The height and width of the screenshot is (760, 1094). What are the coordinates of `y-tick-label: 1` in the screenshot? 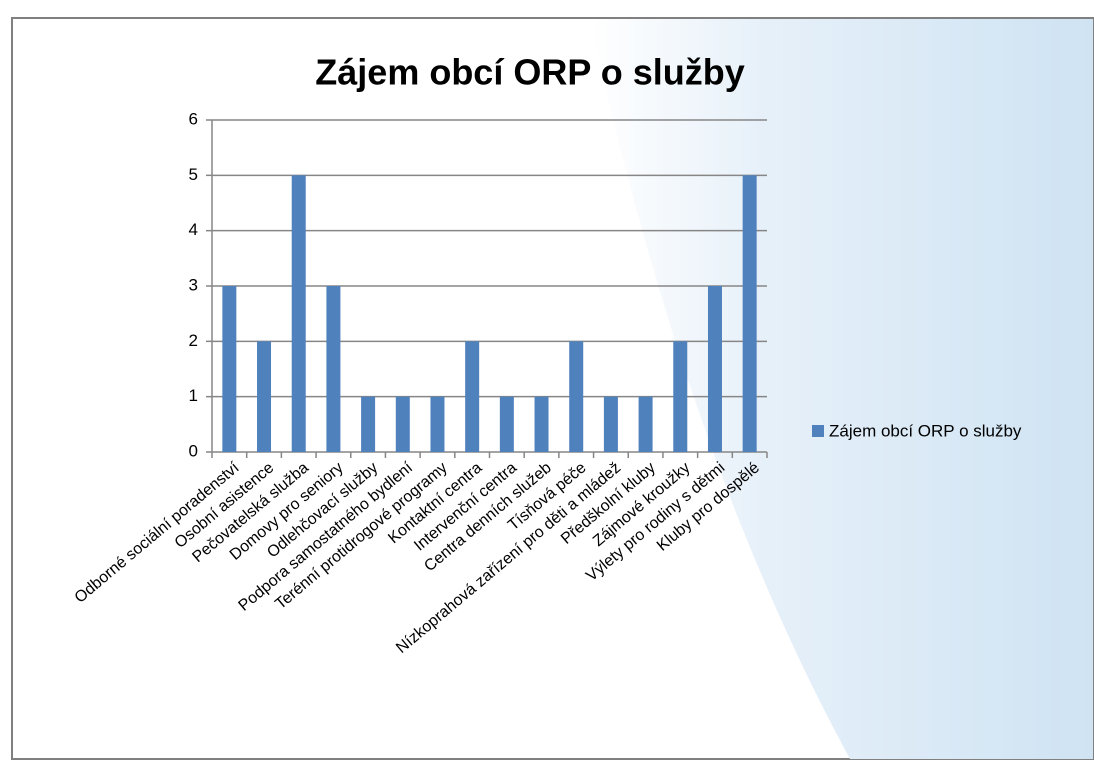 It's located at (193, 395).